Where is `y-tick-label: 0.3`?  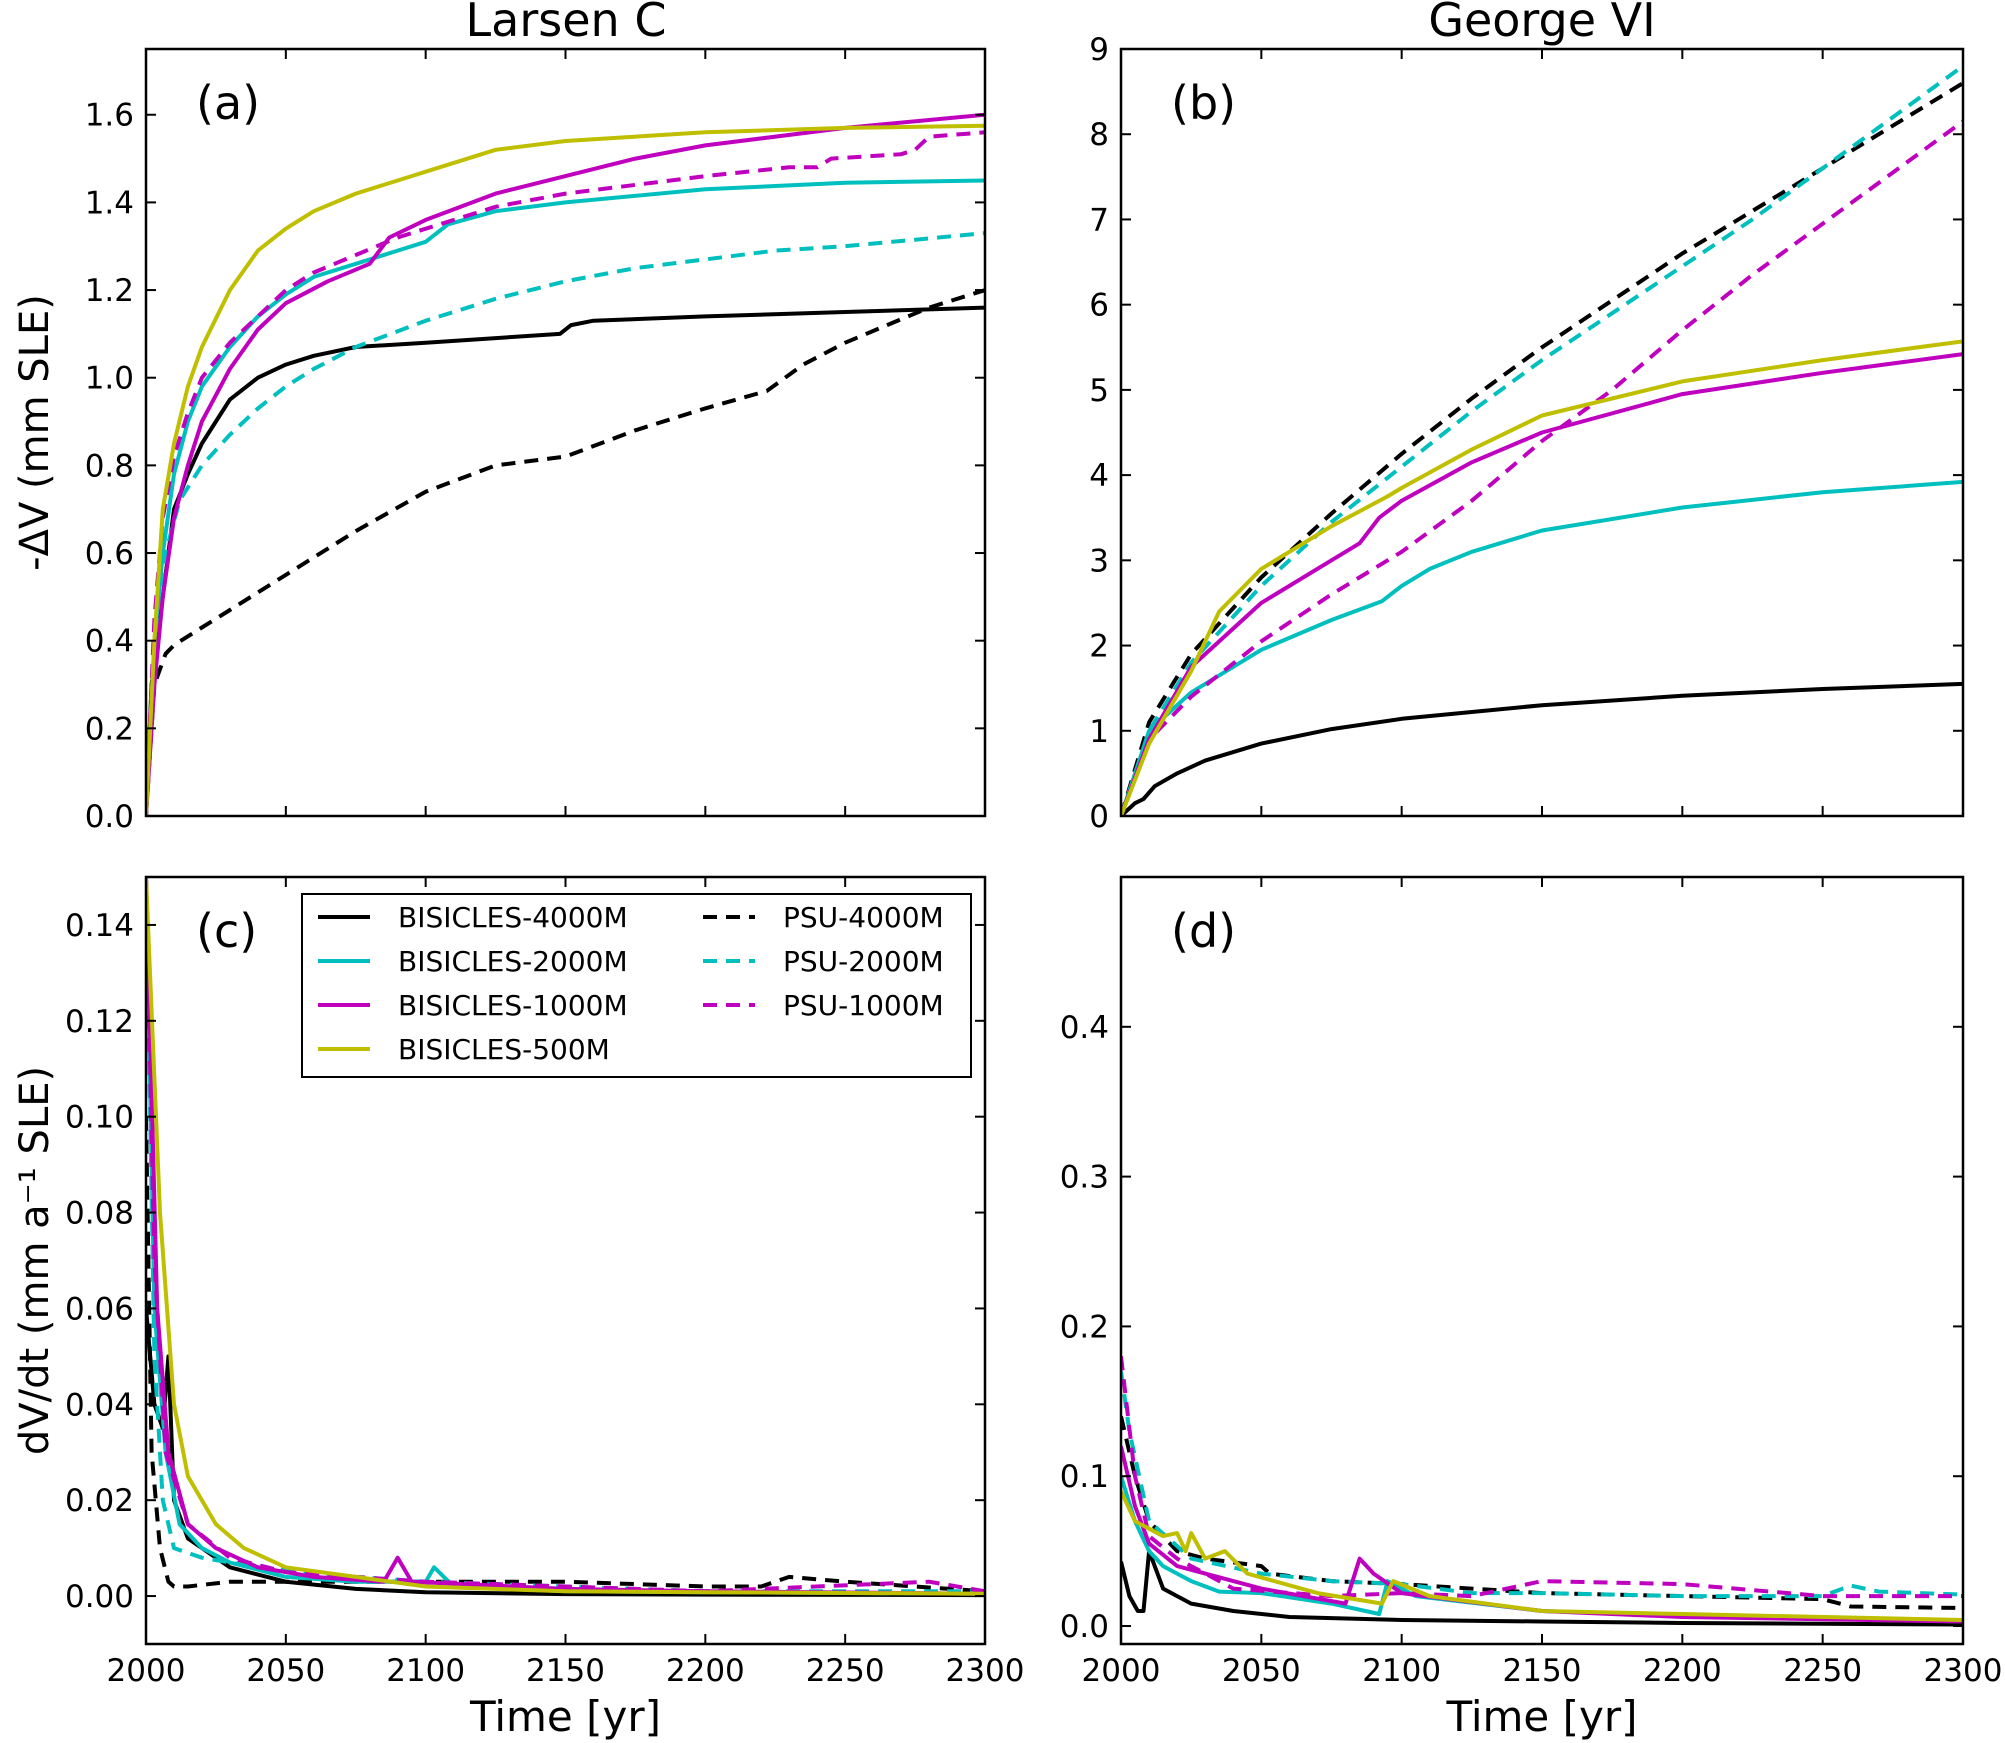 y-tick-label: 0.3 is located at coordinates (1084, 1178).